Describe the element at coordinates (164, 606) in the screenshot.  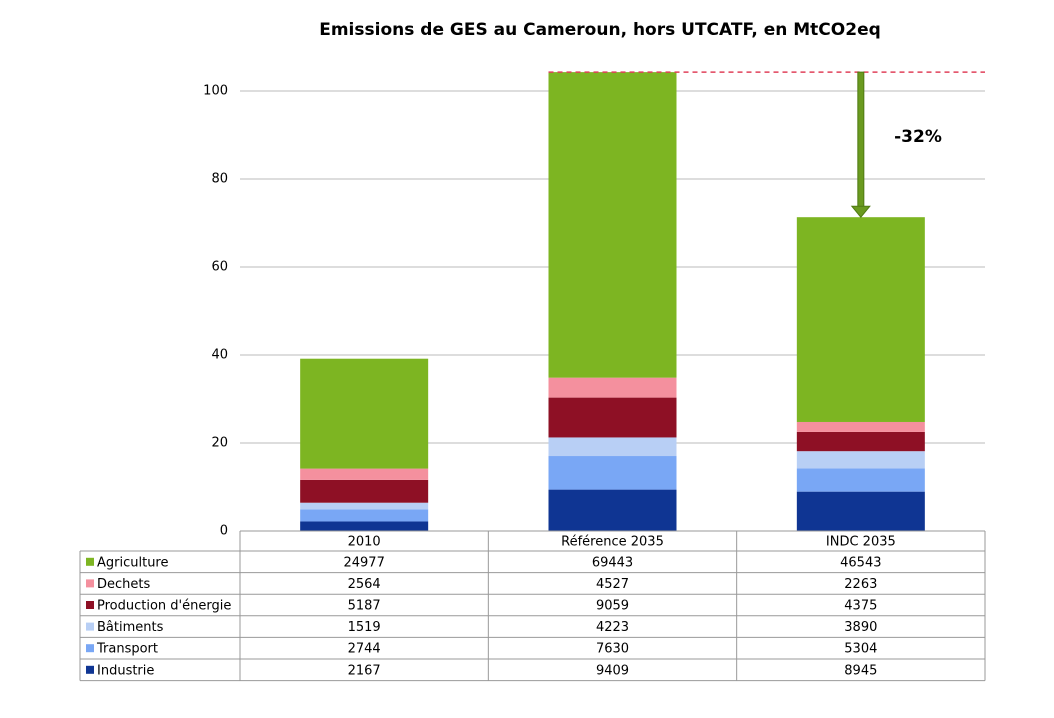
I see `legend-label: Production d'énergie` at that location.